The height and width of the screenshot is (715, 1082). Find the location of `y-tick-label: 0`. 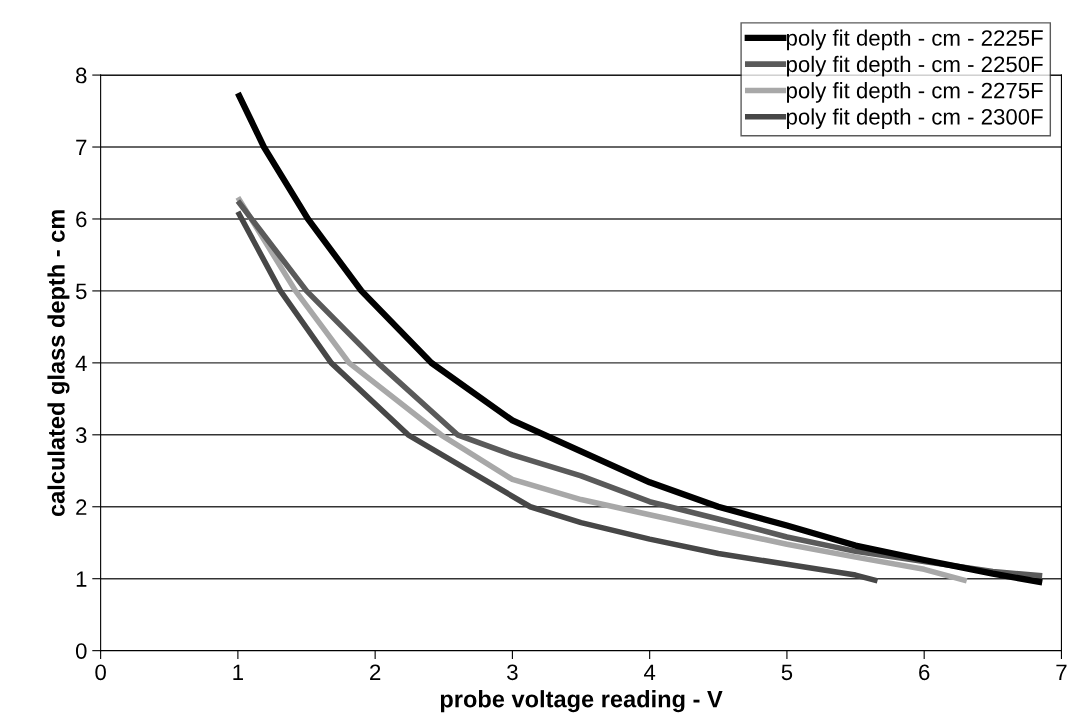

y-tick-label: 0 is located at coordinates (81, 651).